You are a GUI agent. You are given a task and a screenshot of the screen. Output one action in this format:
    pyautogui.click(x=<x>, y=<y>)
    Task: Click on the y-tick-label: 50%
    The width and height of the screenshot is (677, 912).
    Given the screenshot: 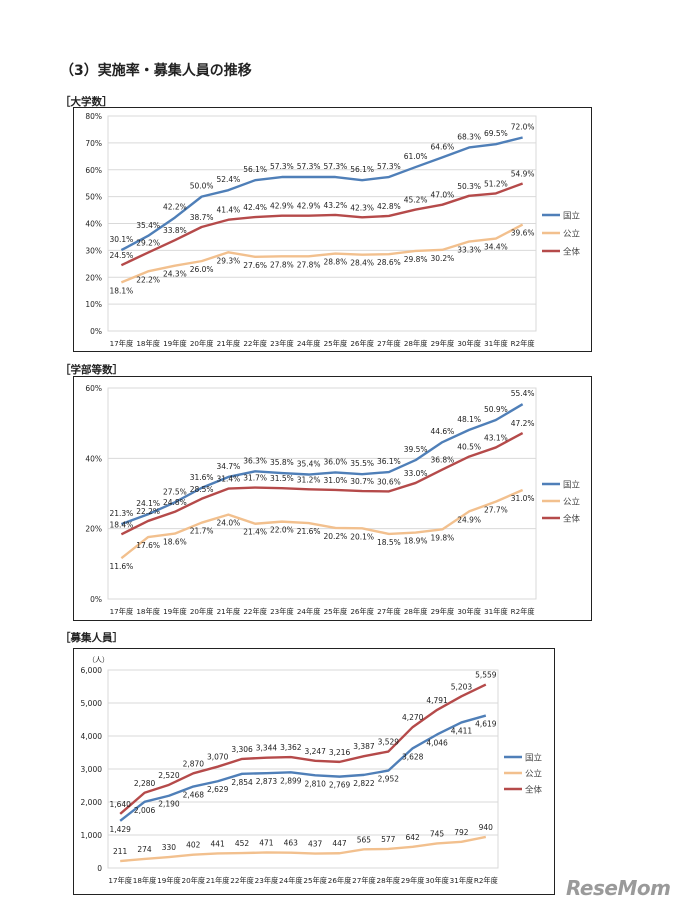 What is the action you would take?
    pyautogui.click(x=93, y=197)
    